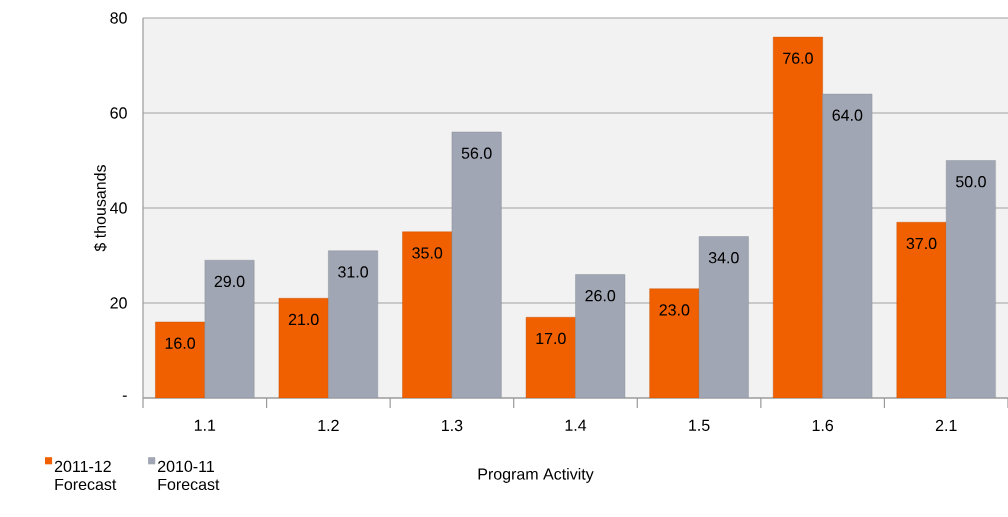  What do you see at coordinates (823, 425) in the screenshot?
I see `x-tick-label: 1.6` at bounding box center [823, 425].